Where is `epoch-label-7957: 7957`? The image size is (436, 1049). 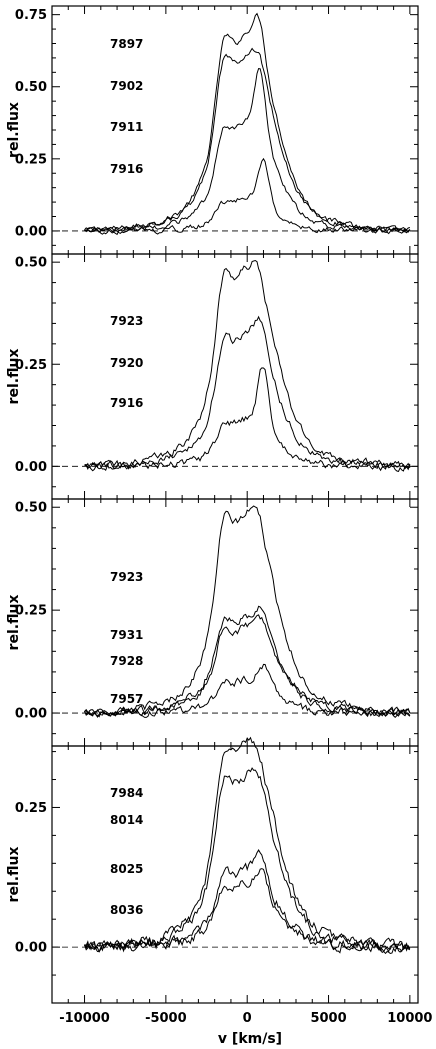 epoch-label-7957: 7957 is located at coordinates (126, 699).